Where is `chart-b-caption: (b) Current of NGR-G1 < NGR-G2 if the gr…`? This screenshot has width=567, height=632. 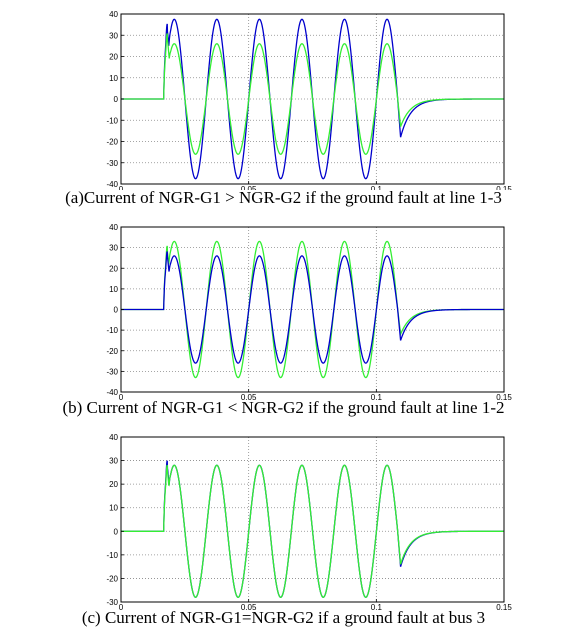
chart-b-caption: (b) Current of NGR-G1 < NGR-G2 if the gr… is located at coordinates (283, 407).